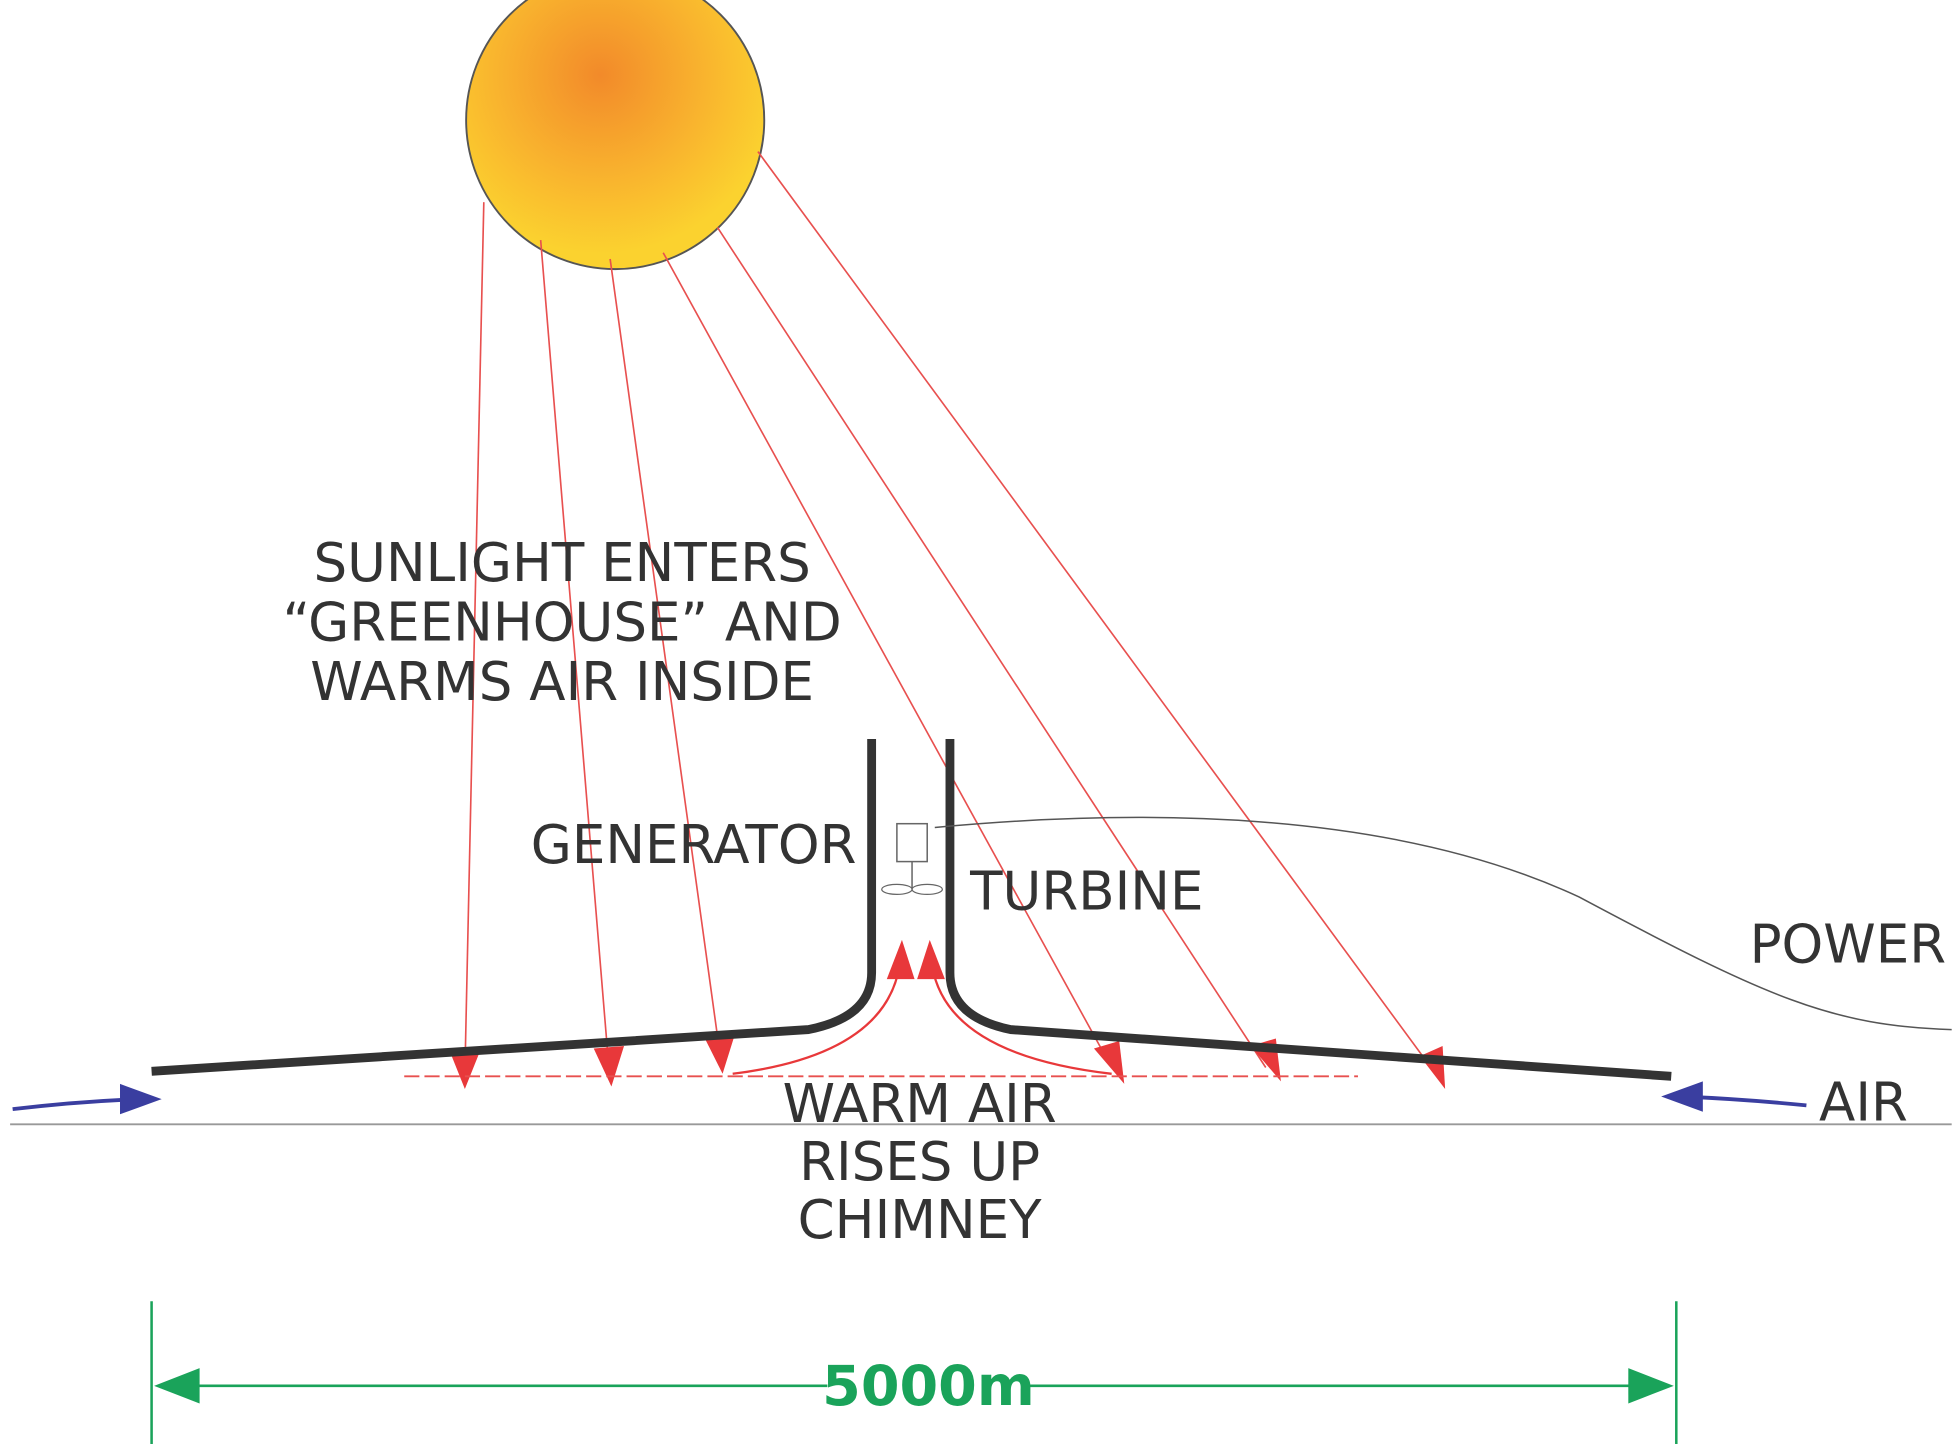 This screenshot has width=1958, height=1444. Describe the element at coordinates (912, 842) in the screenshot. I see `generator-box` at that location.